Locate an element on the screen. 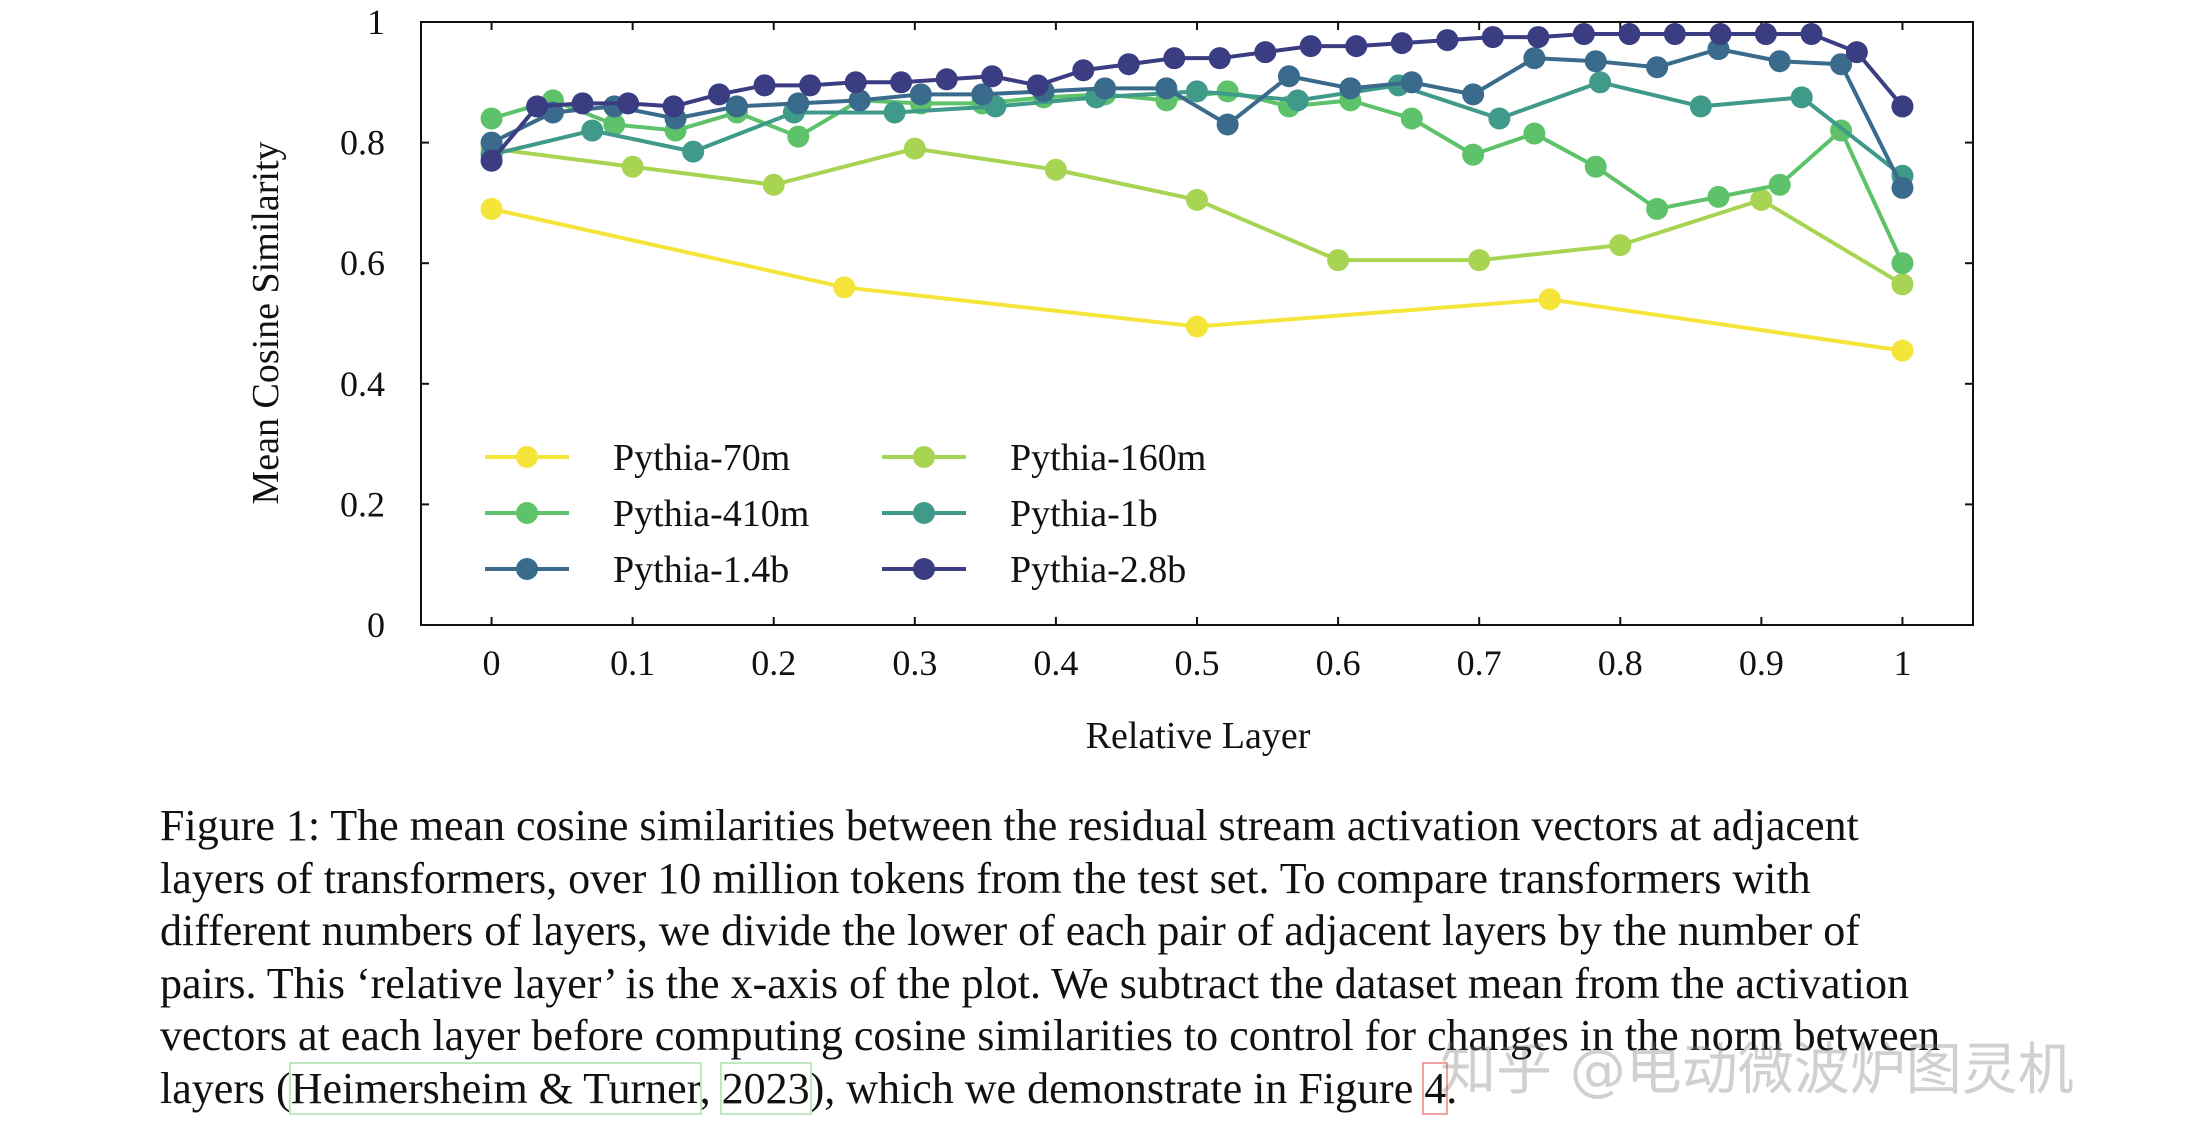  legend-label: Pythia-2.8b is located at coordinates (1098, 570).